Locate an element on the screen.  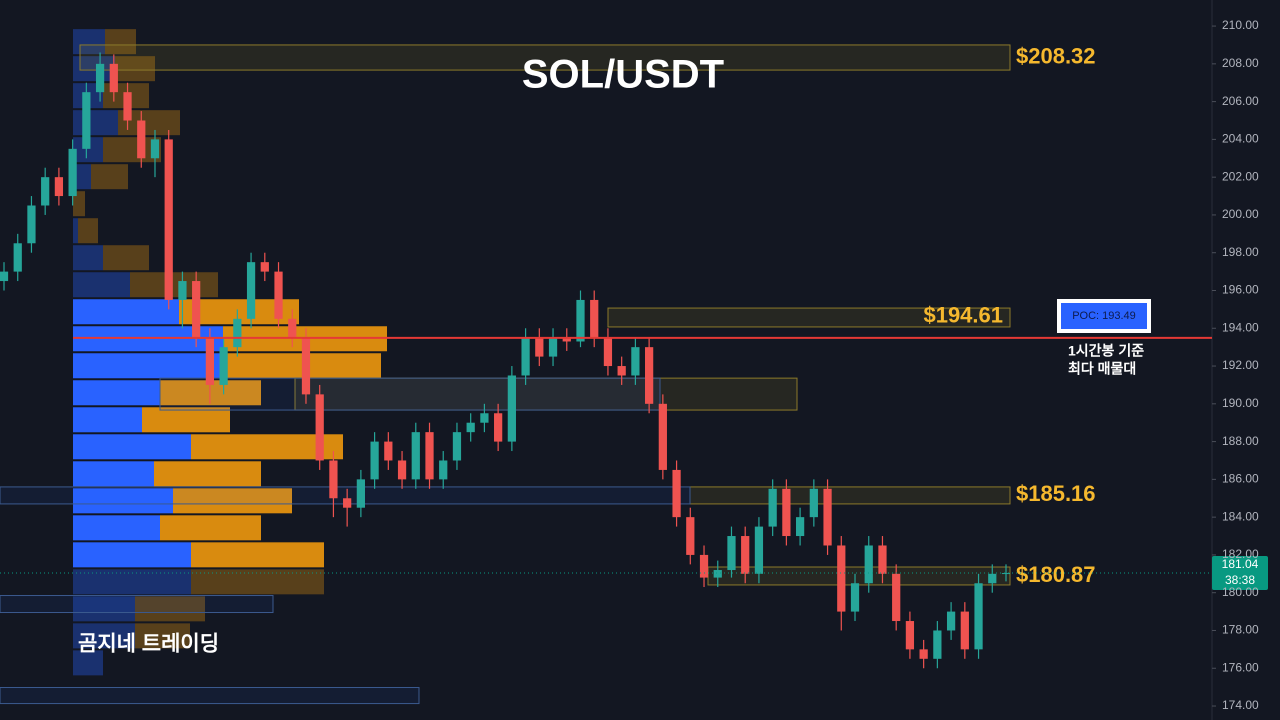
y-tick-label: 186.00 is located at coordinates (1240, 479).